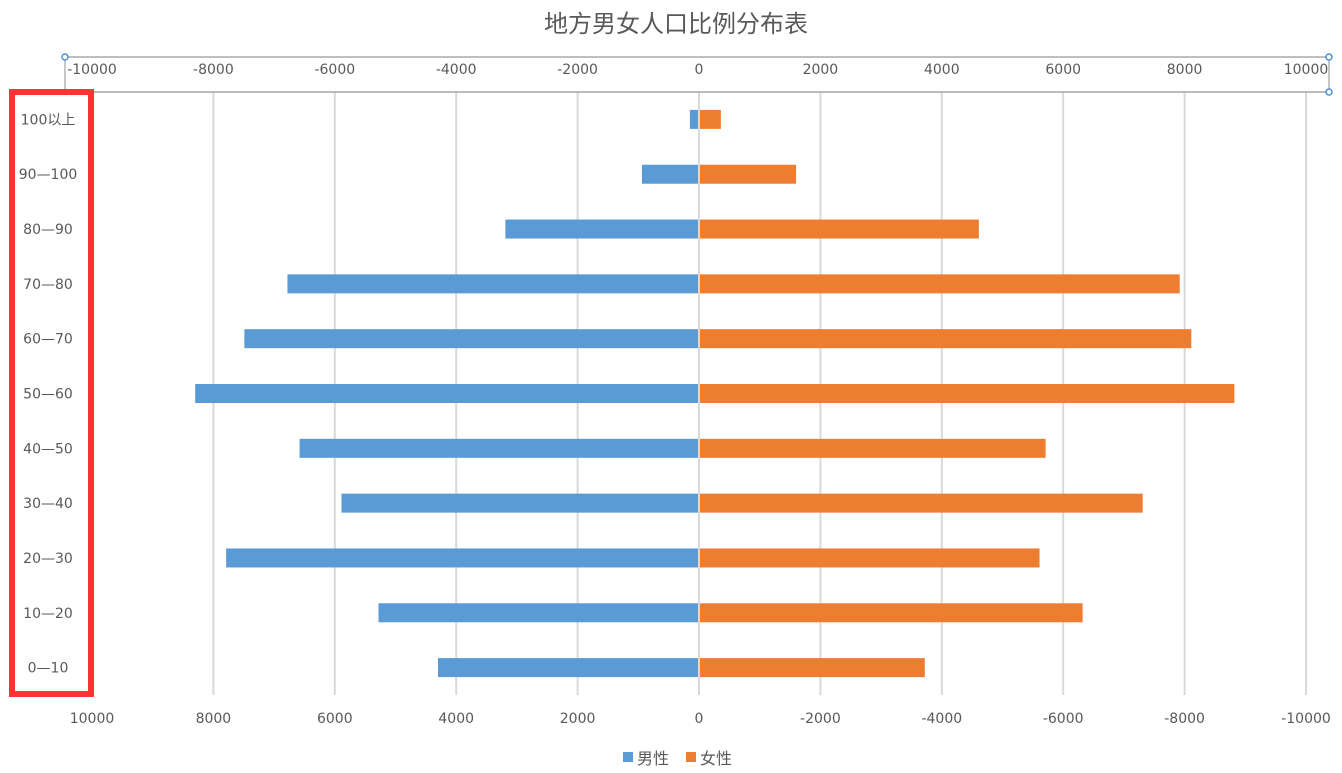  I want to click on bottom-axis-tick-label: -8000, so click(1184, 719).